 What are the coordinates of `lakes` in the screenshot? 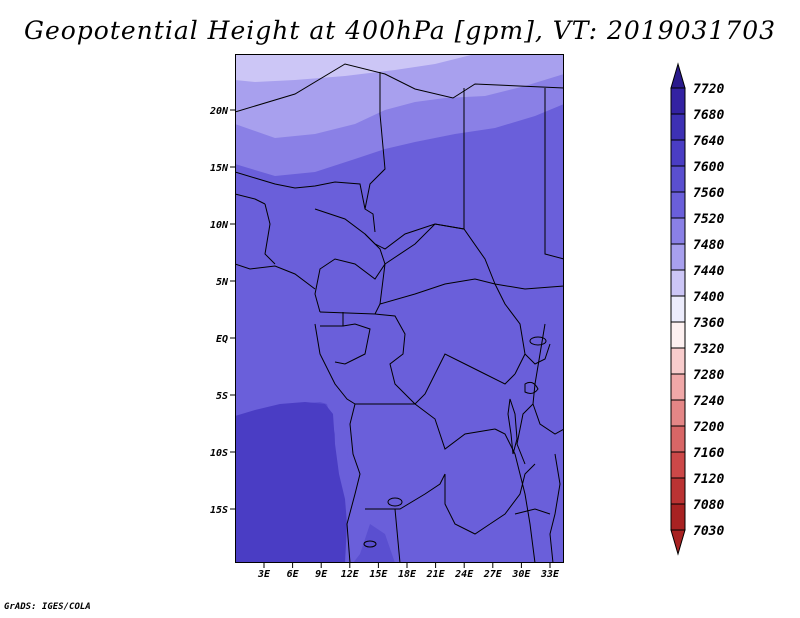 It's located at (455, 442).